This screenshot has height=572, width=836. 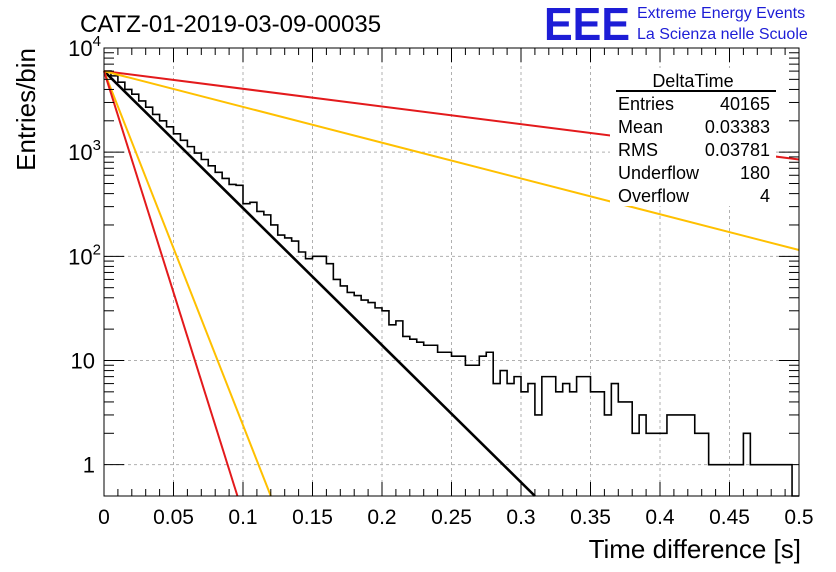 I want to click on fit-line, so click(x=171, y=283).